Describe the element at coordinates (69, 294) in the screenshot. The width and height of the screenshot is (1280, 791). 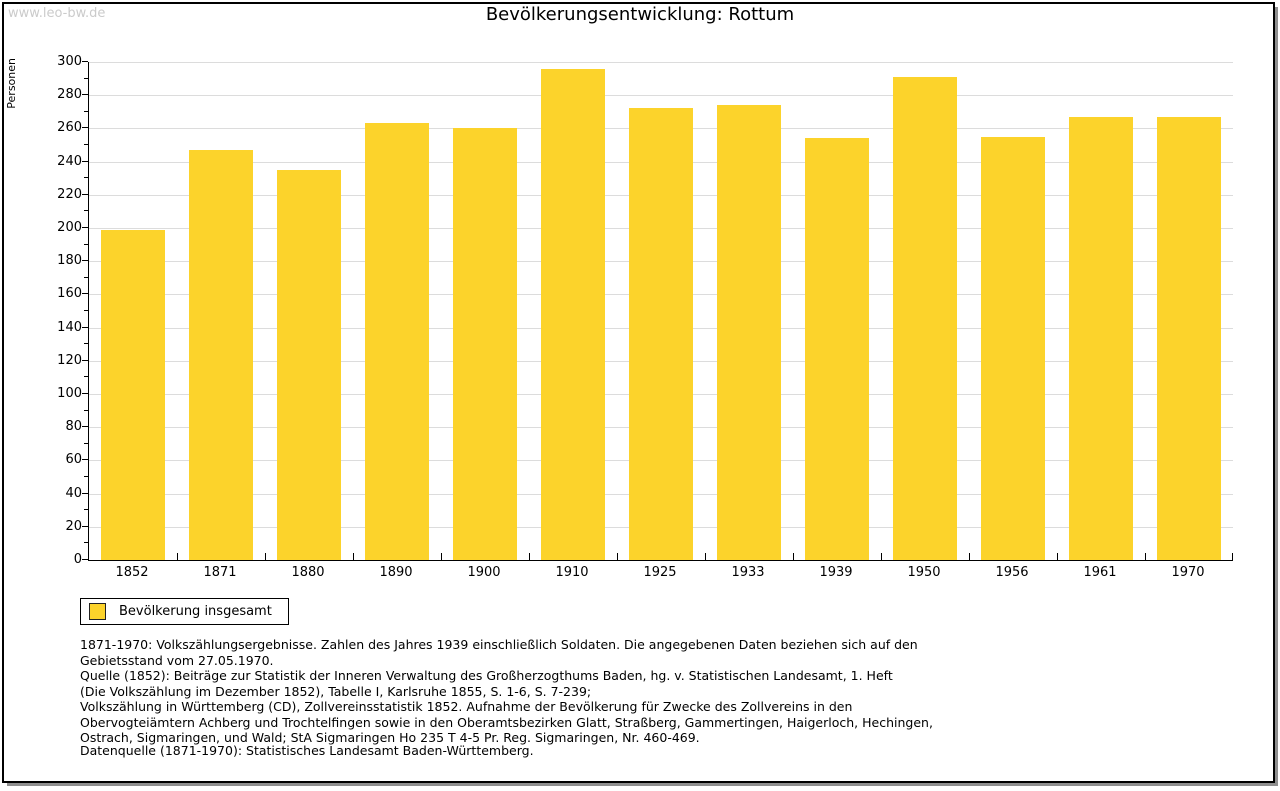
I see `y-tick-label: 160` at that location.